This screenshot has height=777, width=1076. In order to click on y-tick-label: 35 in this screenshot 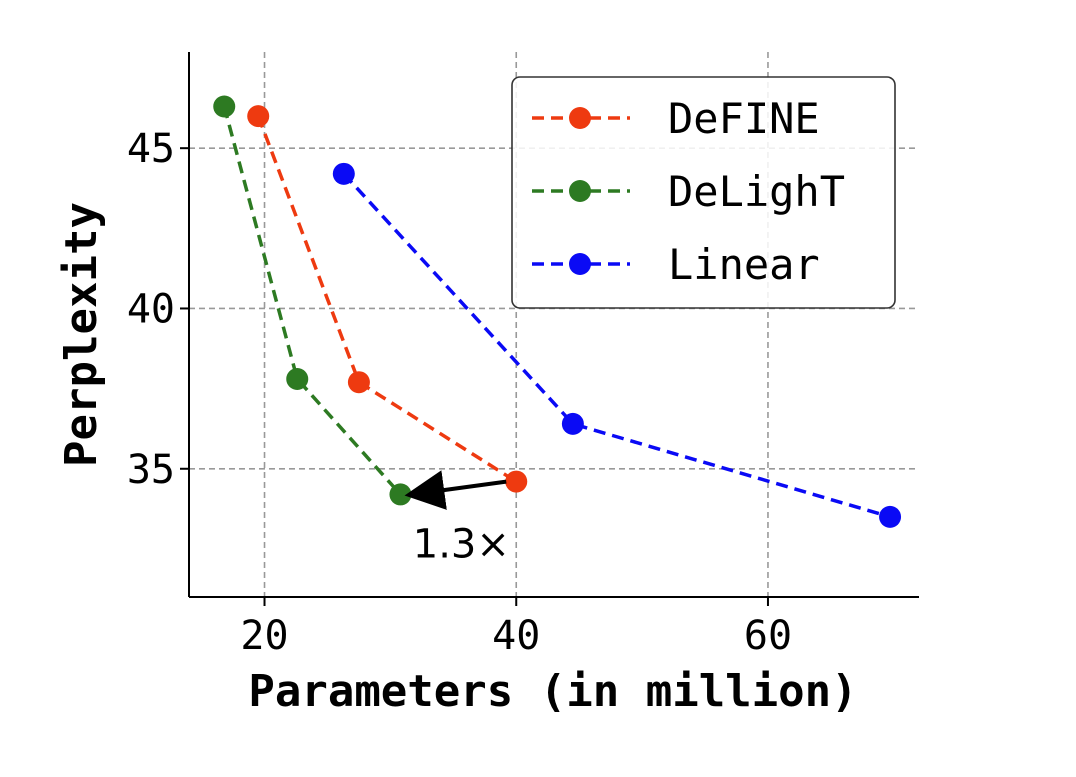, I will do `click(151, 470)`.